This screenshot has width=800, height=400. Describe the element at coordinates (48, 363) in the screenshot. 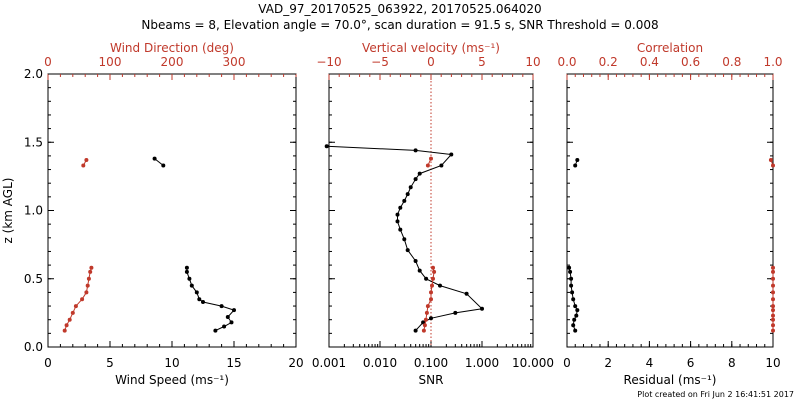

I see `bottom-tick-label: 0` at that location.